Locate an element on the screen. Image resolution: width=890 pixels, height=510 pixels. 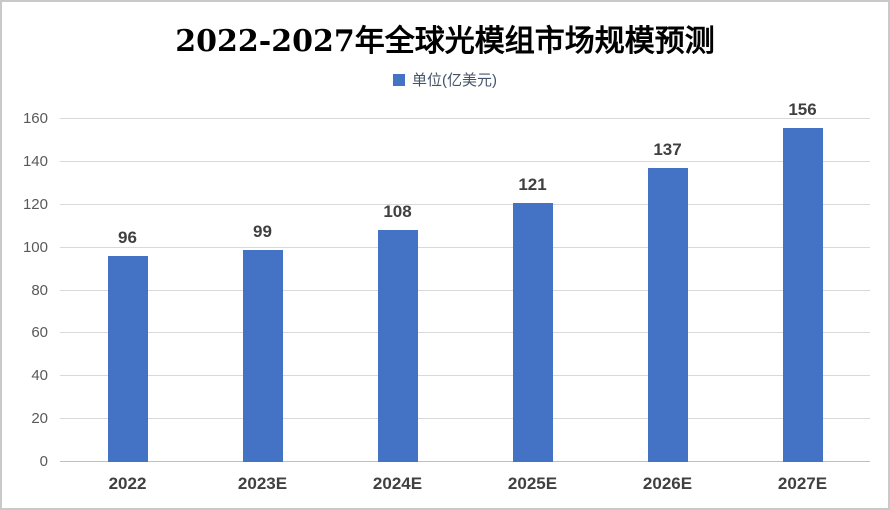
x-tick-label-2022: 2022 is located at coordinates (127, 483).